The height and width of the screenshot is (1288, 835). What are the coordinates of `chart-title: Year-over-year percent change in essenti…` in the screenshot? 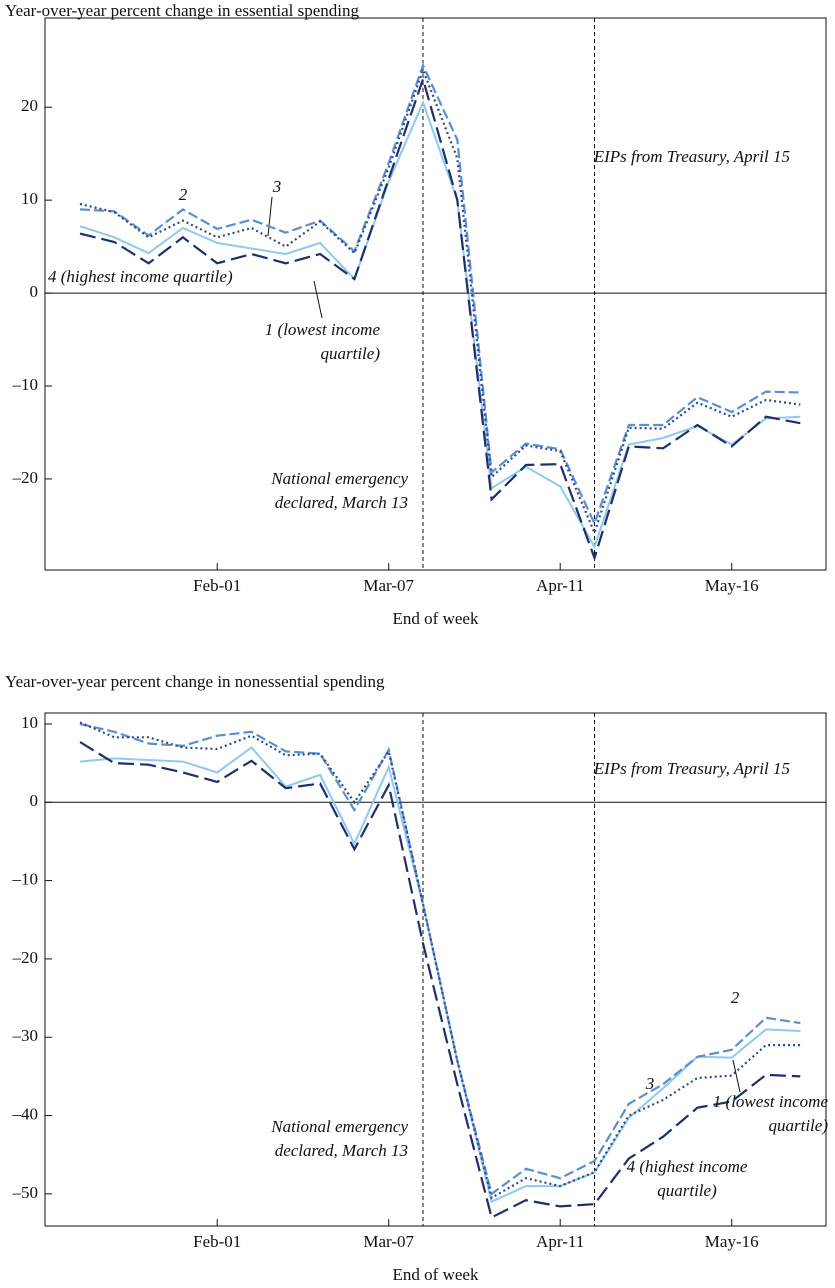 It's located at (182, 10).